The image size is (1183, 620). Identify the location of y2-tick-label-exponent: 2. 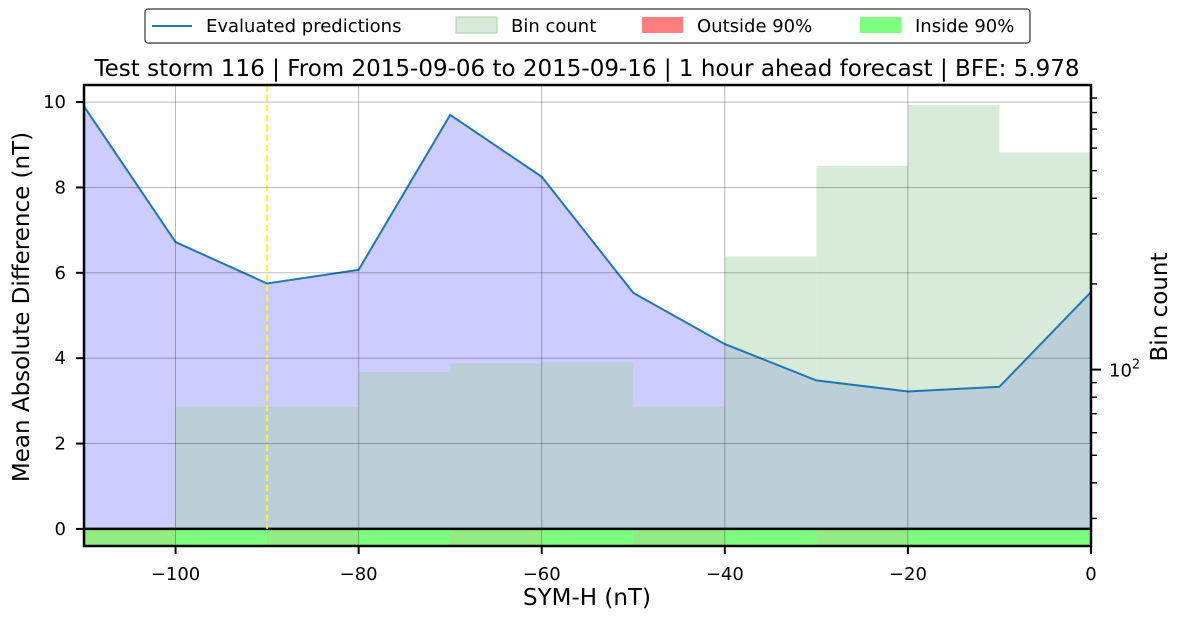
(1136, 365).